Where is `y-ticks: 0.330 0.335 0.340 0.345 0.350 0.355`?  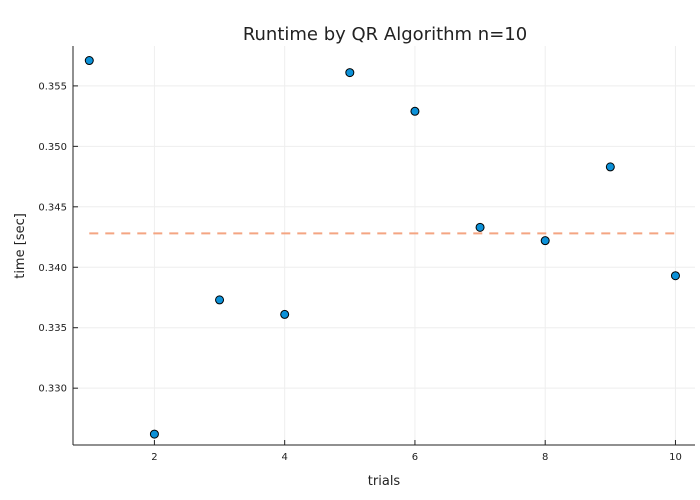 y-ticks: 0.330 0.335 0.340 0.345 0.350 0.355 is located at coordinates (58, 238).